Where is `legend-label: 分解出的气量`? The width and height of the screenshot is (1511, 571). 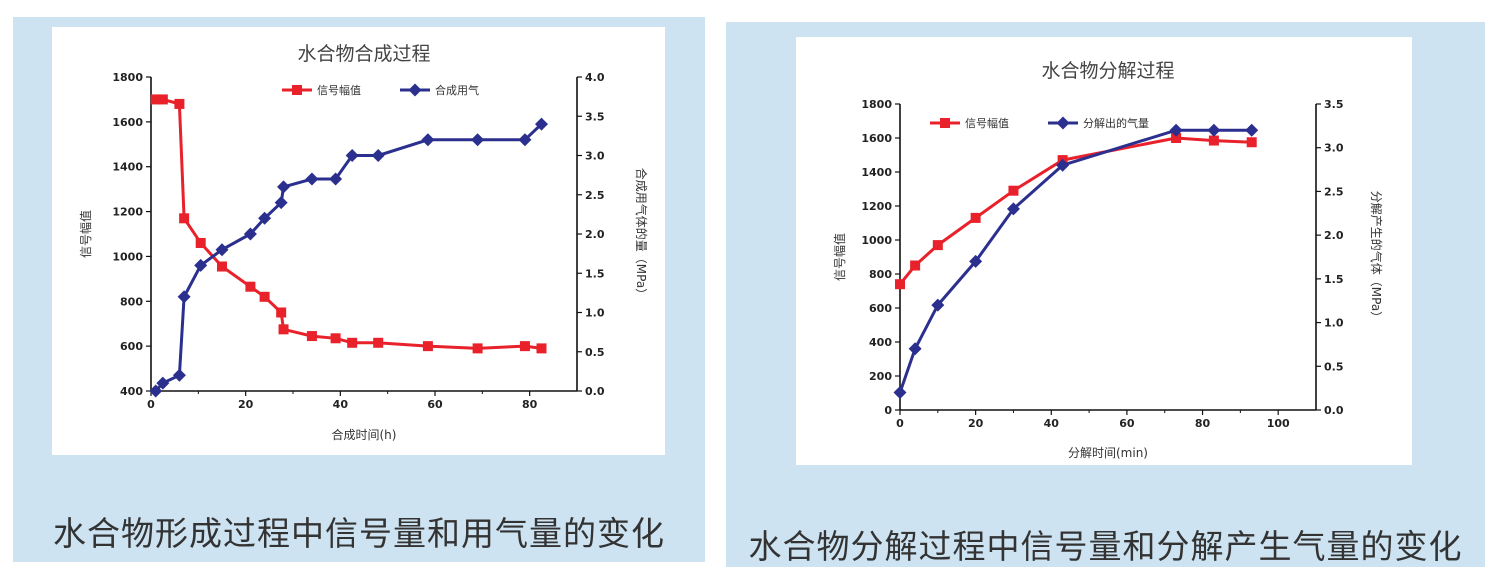
legend-label: 分解出的气量 is located at coordinates (1116, 123).